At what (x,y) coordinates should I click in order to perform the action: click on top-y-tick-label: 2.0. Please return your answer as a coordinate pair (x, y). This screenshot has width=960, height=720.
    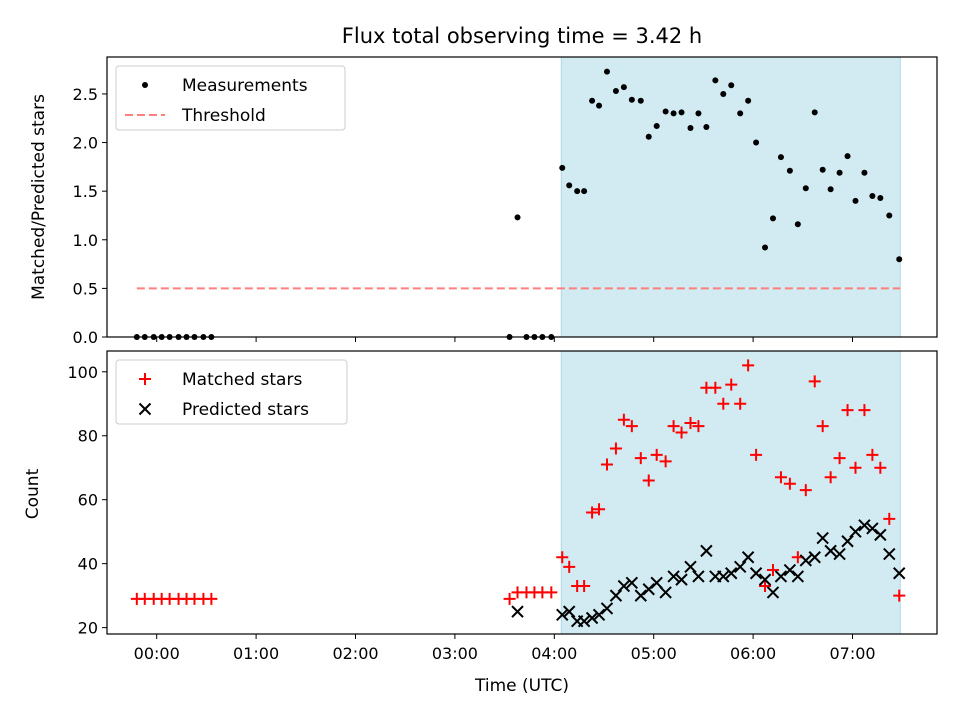
    Looking at the image, I should click on (85, 143).